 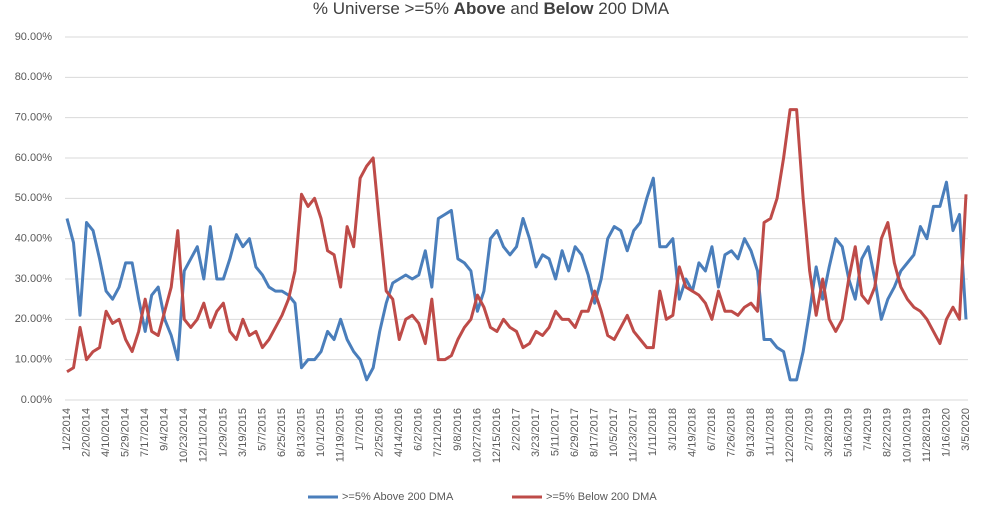 I want to click on legend-label: >=5% Below 200 DMA, so click(x=601, y=497).